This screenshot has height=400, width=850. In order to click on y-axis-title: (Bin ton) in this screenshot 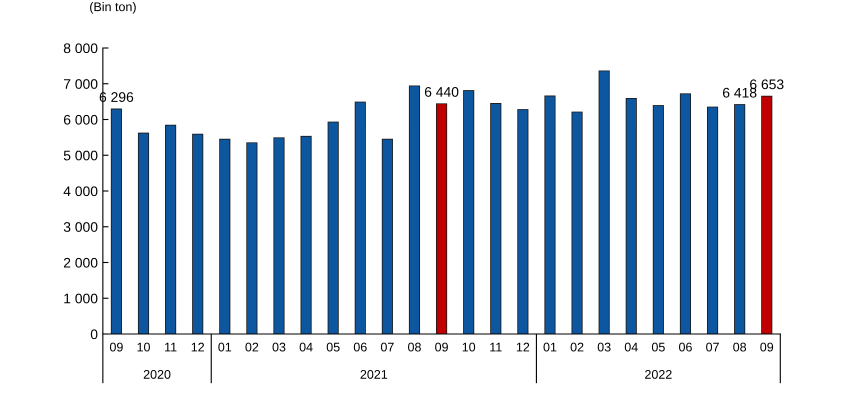, I will do `click(113, 8)`.